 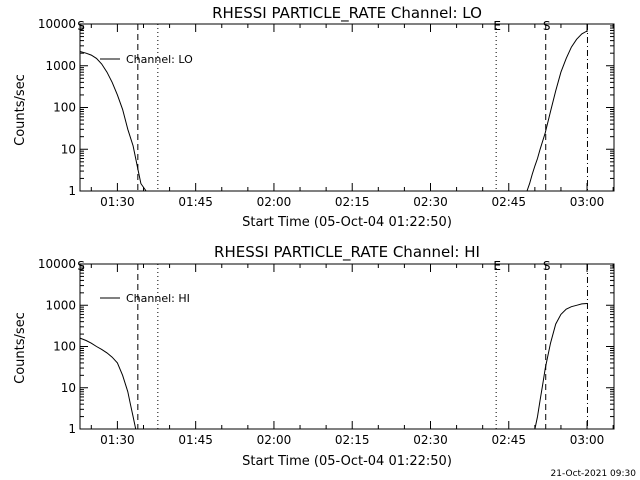 What do you see at coordinates (158, 298) in the screenshot?
I see `legend-label: Channel: HI` at bounding box center [158, 298].